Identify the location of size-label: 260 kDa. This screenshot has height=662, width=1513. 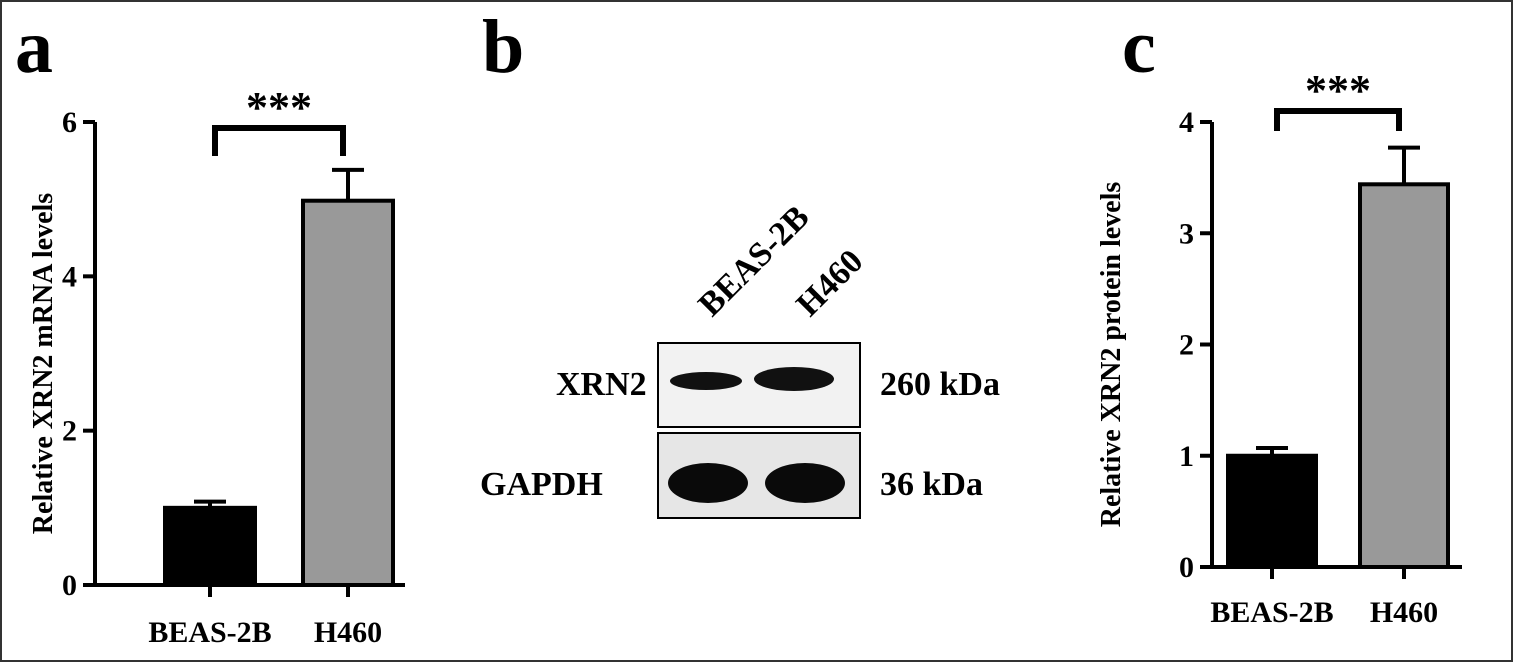
(940, 384).